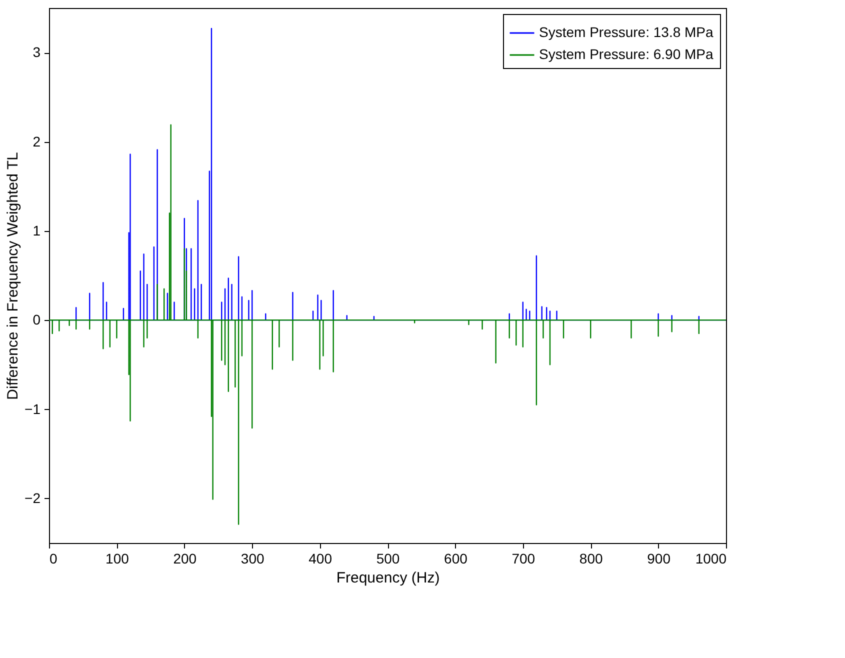  I want to click on x-tick-label: 500, so click(388, 558).